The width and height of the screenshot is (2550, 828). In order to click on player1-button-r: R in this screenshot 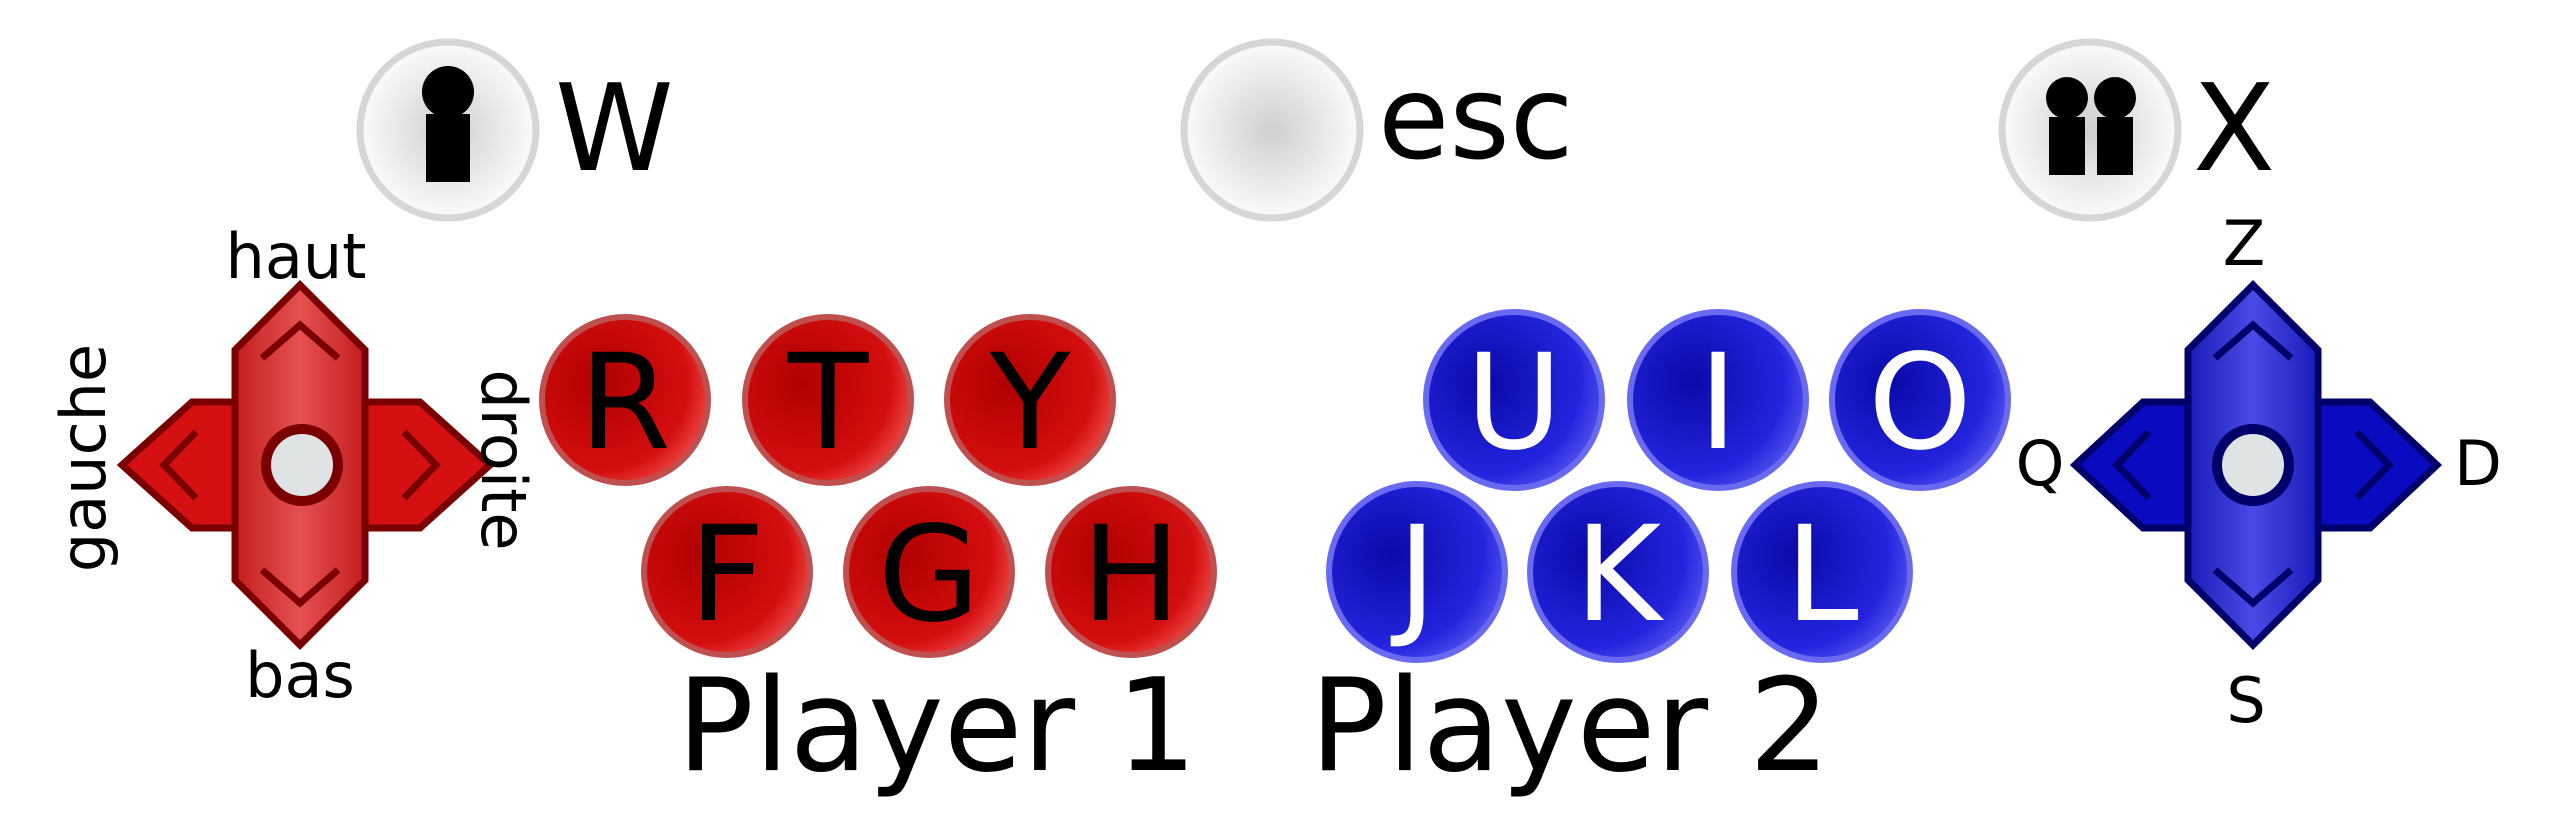, I will do `click(625, 400)`.